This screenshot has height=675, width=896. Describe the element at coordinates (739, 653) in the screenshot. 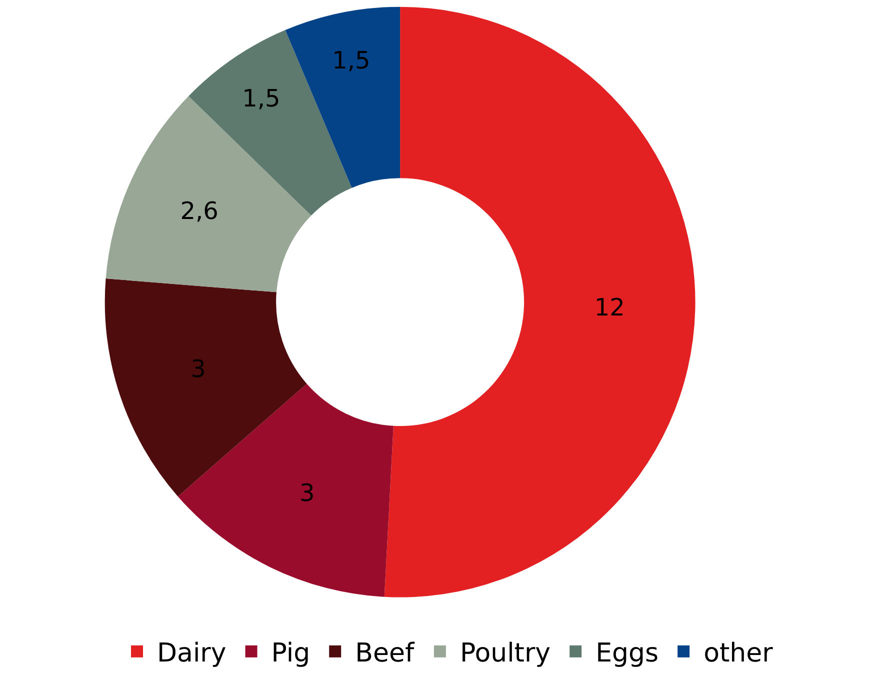

I see `legend-label: other` at that location.